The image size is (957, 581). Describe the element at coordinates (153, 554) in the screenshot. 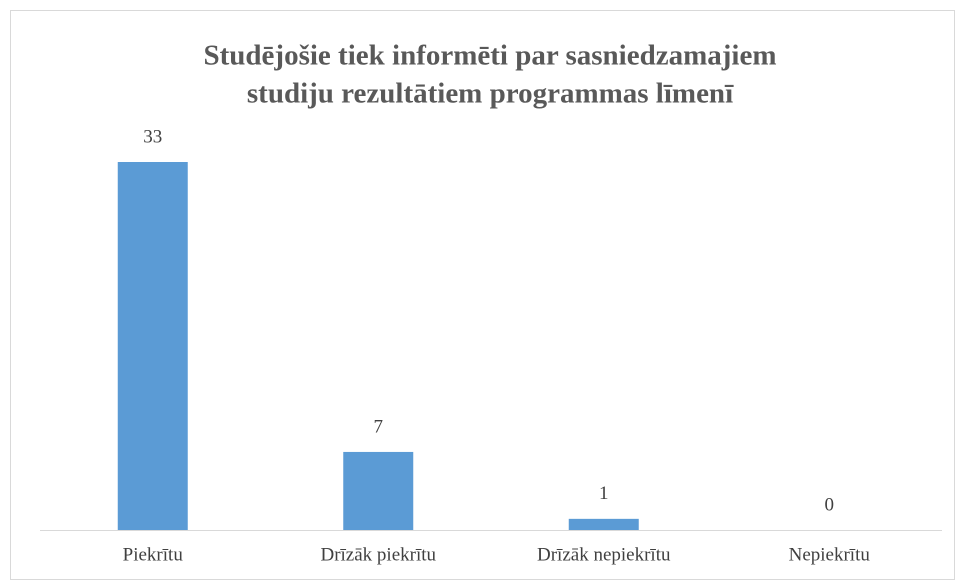

I see `x-tick-label: Piekrītu` at that location.